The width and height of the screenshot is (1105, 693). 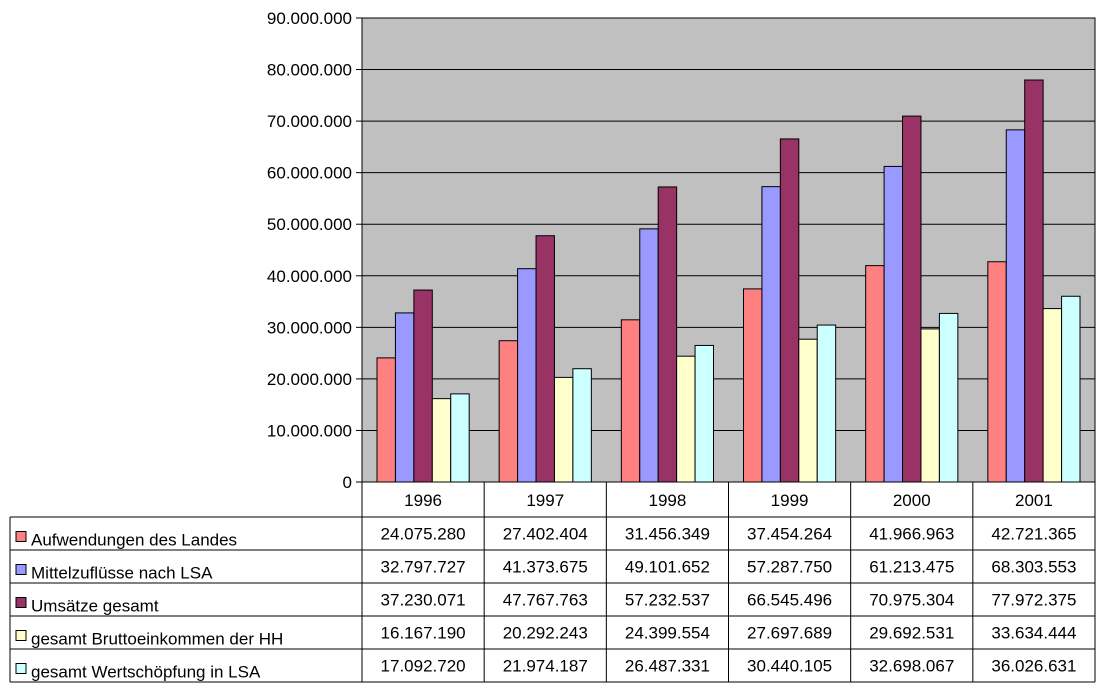 What do you see at coordinates (309, 18) in the screenshot?
I see `y-tick-label: 90.000.000` at bounding box center [309, 18].